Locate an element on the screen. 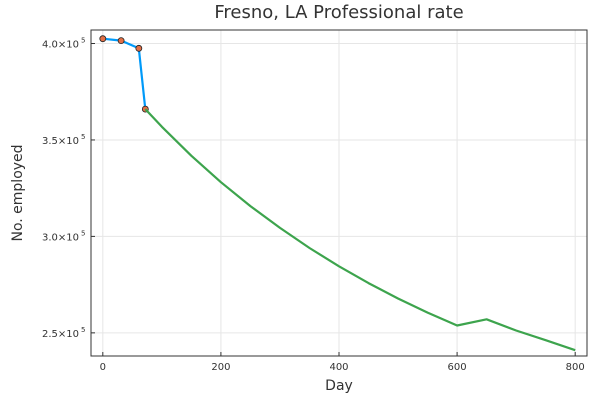 This screenshot has width=600, height=400. y-tick-label: 3.0×10 is located at coordinates (60, 237).